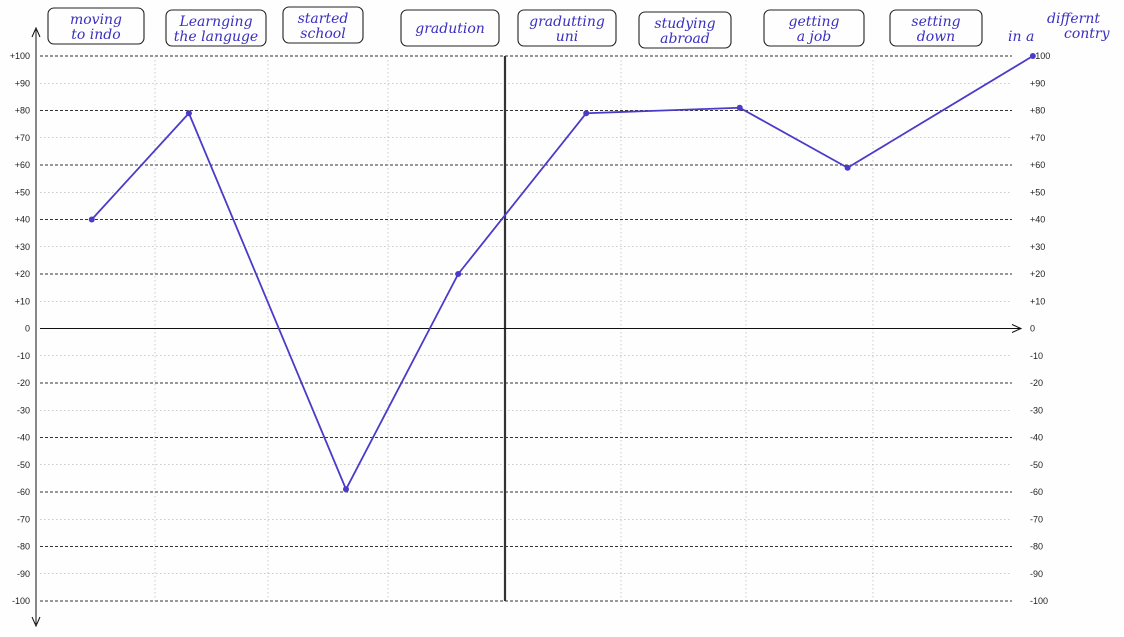 This screenshot has height=637, width=1124. I want to click on y-tick-left--30: -30, so click(23, 410).